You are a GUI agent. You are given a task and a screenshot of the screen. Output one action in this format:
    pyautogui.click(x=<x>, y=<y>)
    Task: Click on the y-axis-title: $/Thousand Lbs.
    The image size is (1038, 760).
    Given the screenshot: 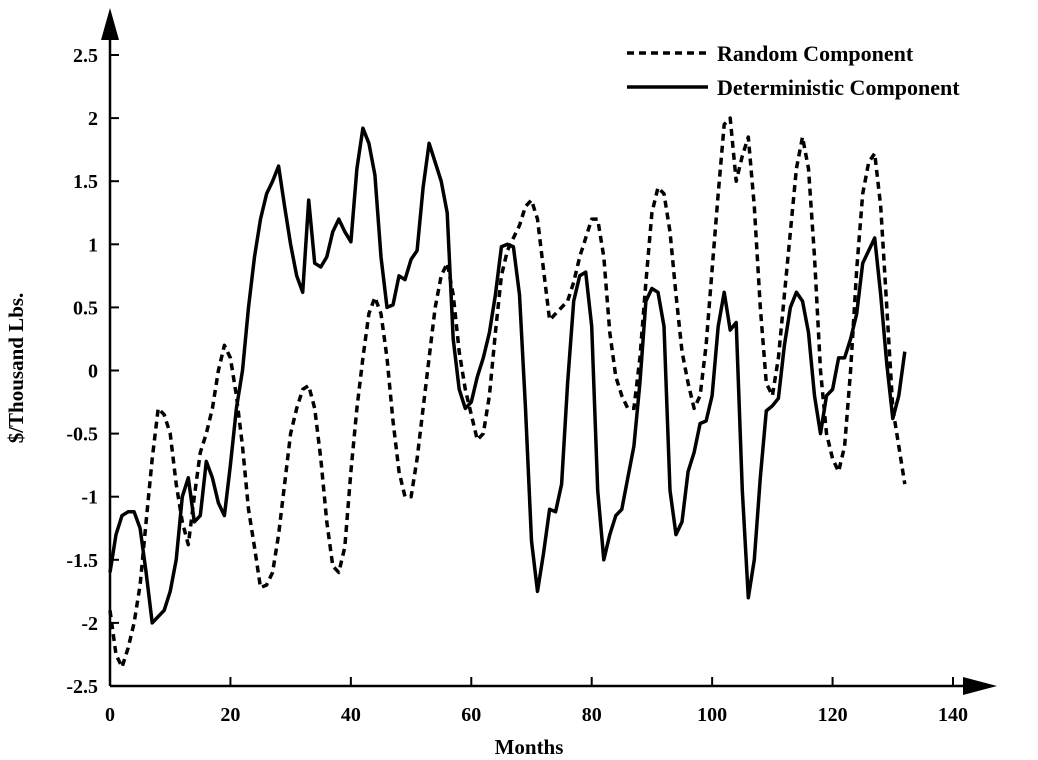 What is the action you would take?
    pyautogui.click(x=16, y=368)
    